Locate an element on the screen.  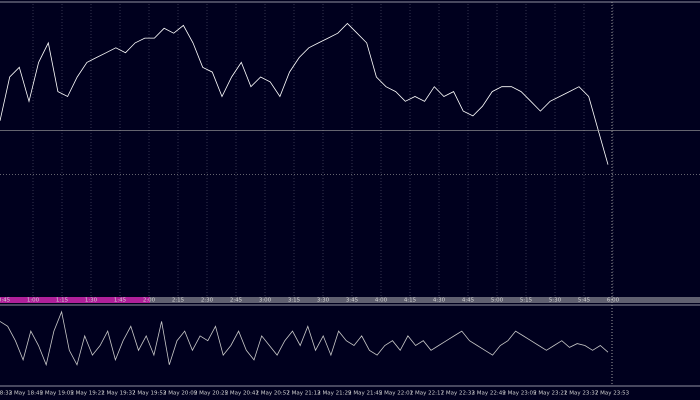
time-label: 2 May 22:01 is located at coordinates (396, 394).